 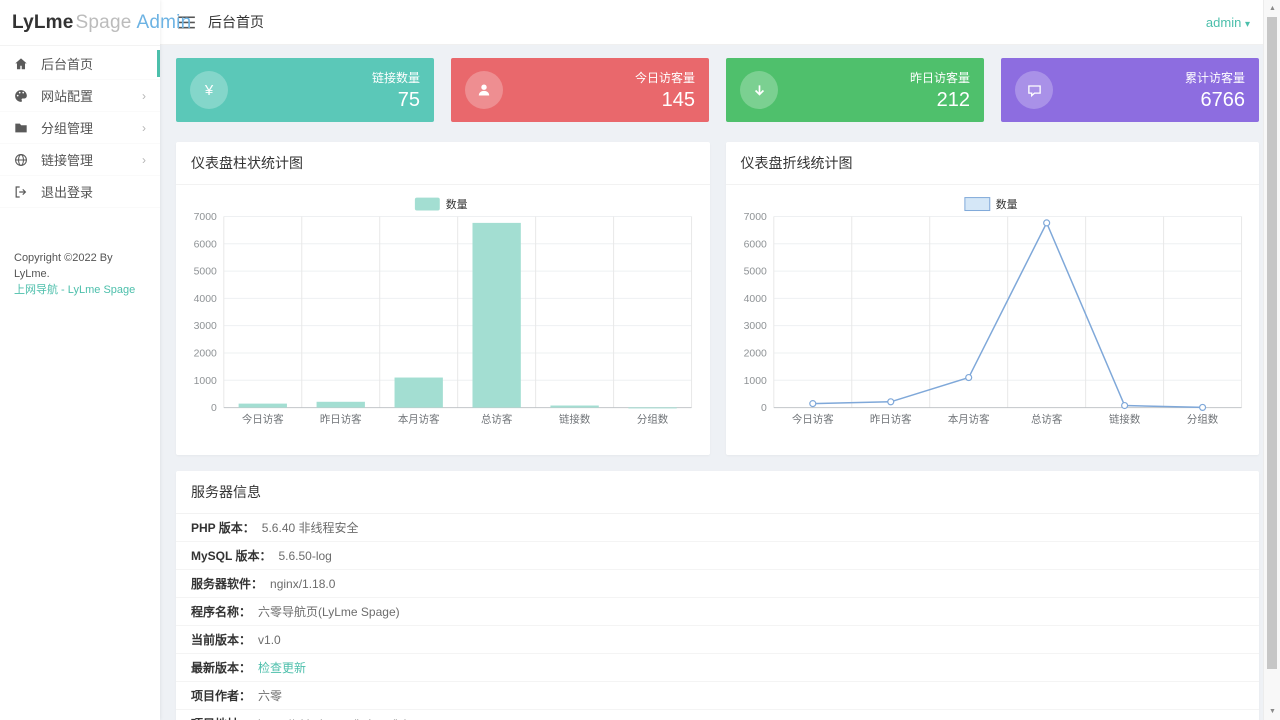 I want to click on stat-label: 昨日访客量, so click(x=939, y=77).